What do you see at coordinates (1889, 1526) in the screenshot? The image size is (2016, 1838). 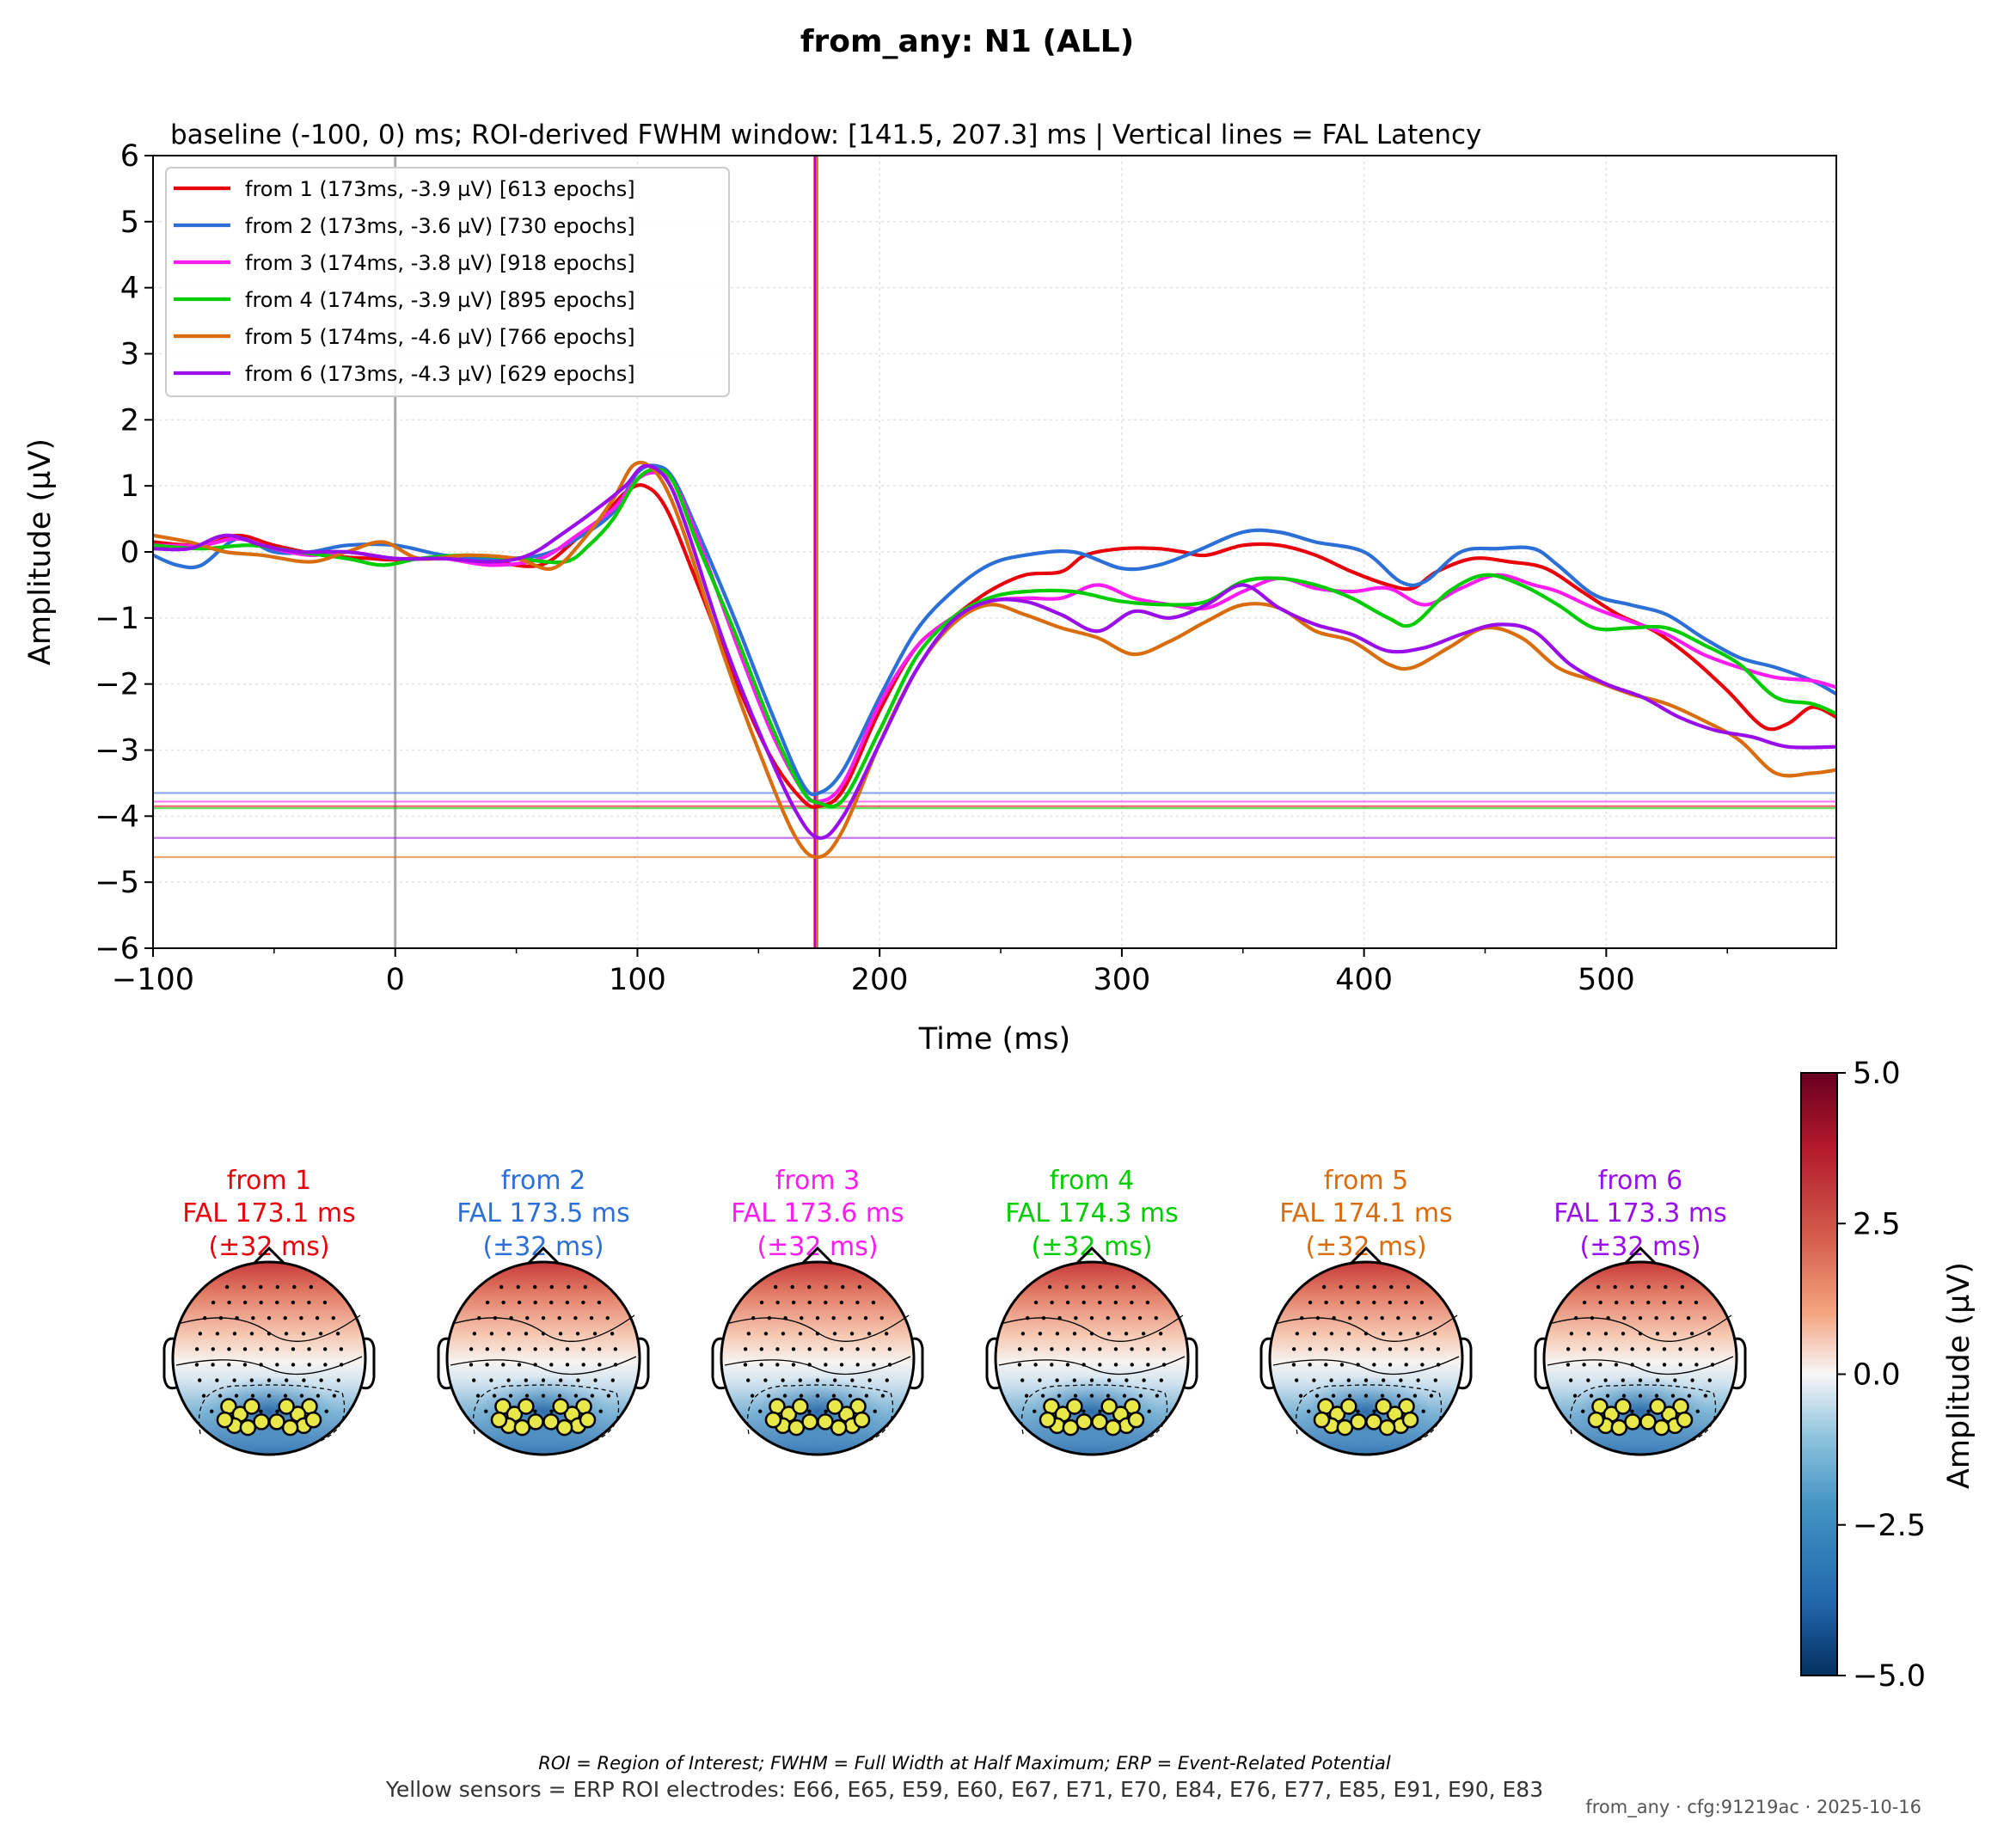 I see `colorbar-tick-label: −2.5` at bounding box center [1889, 1526].